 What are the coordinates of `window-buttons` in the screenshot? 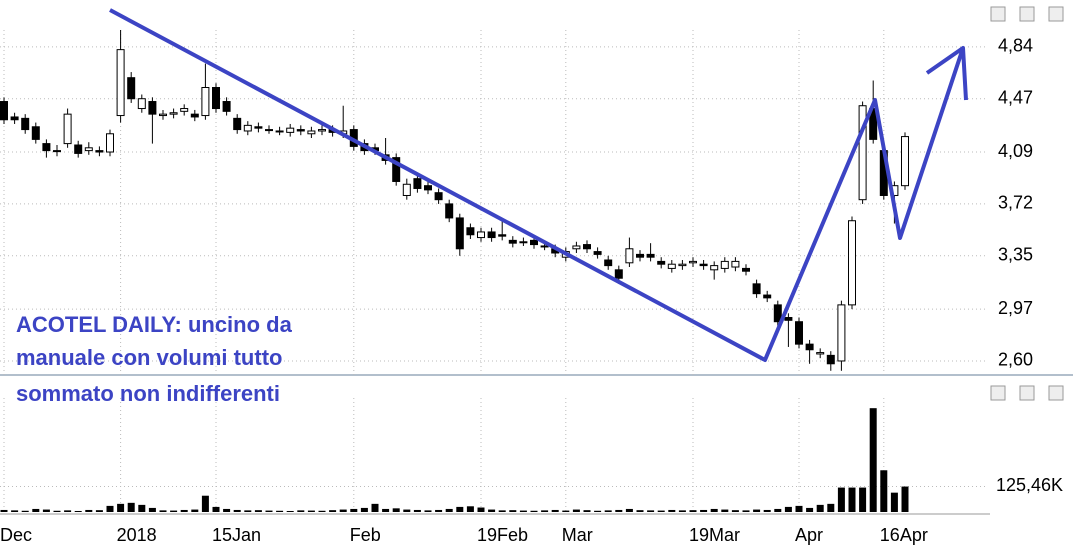 It's located at (1027, 203).